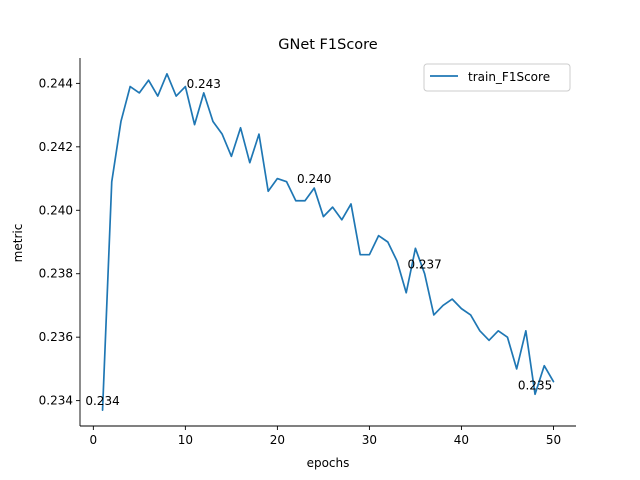 The width and height of the screenshot is (640, 480). What do you see at coordinates (369, 440) in the screenshot?
I see `x-tick-label: 30` at bounding box center [369, 440].